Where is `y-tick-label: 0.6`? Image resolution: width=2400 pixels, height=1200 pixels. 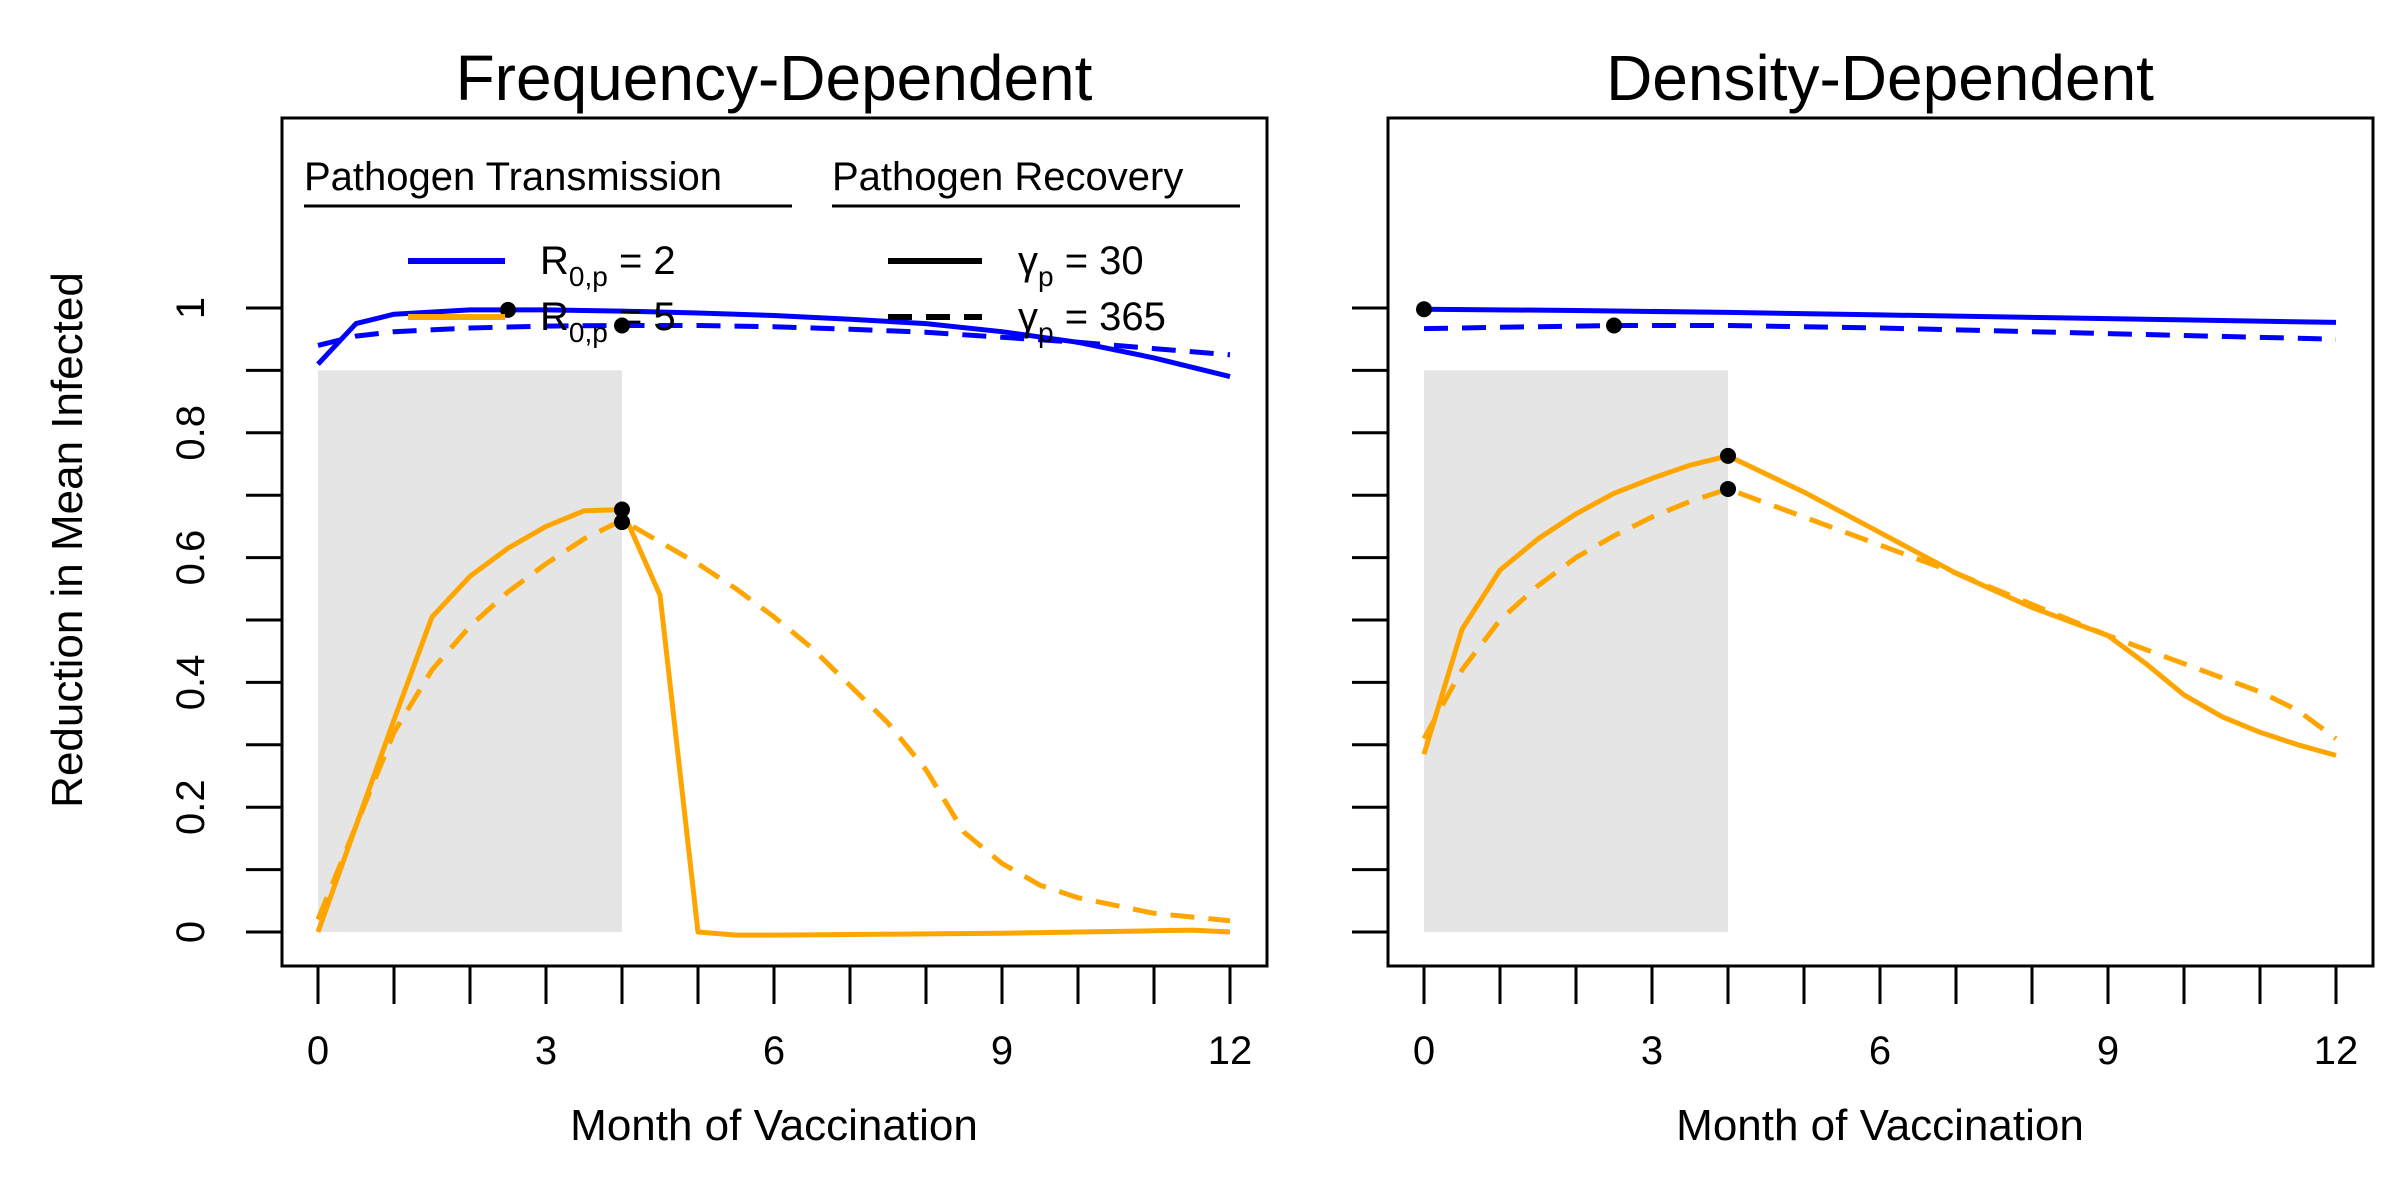
y-tick-label: 0.6 is located at coordinates (191, 558).